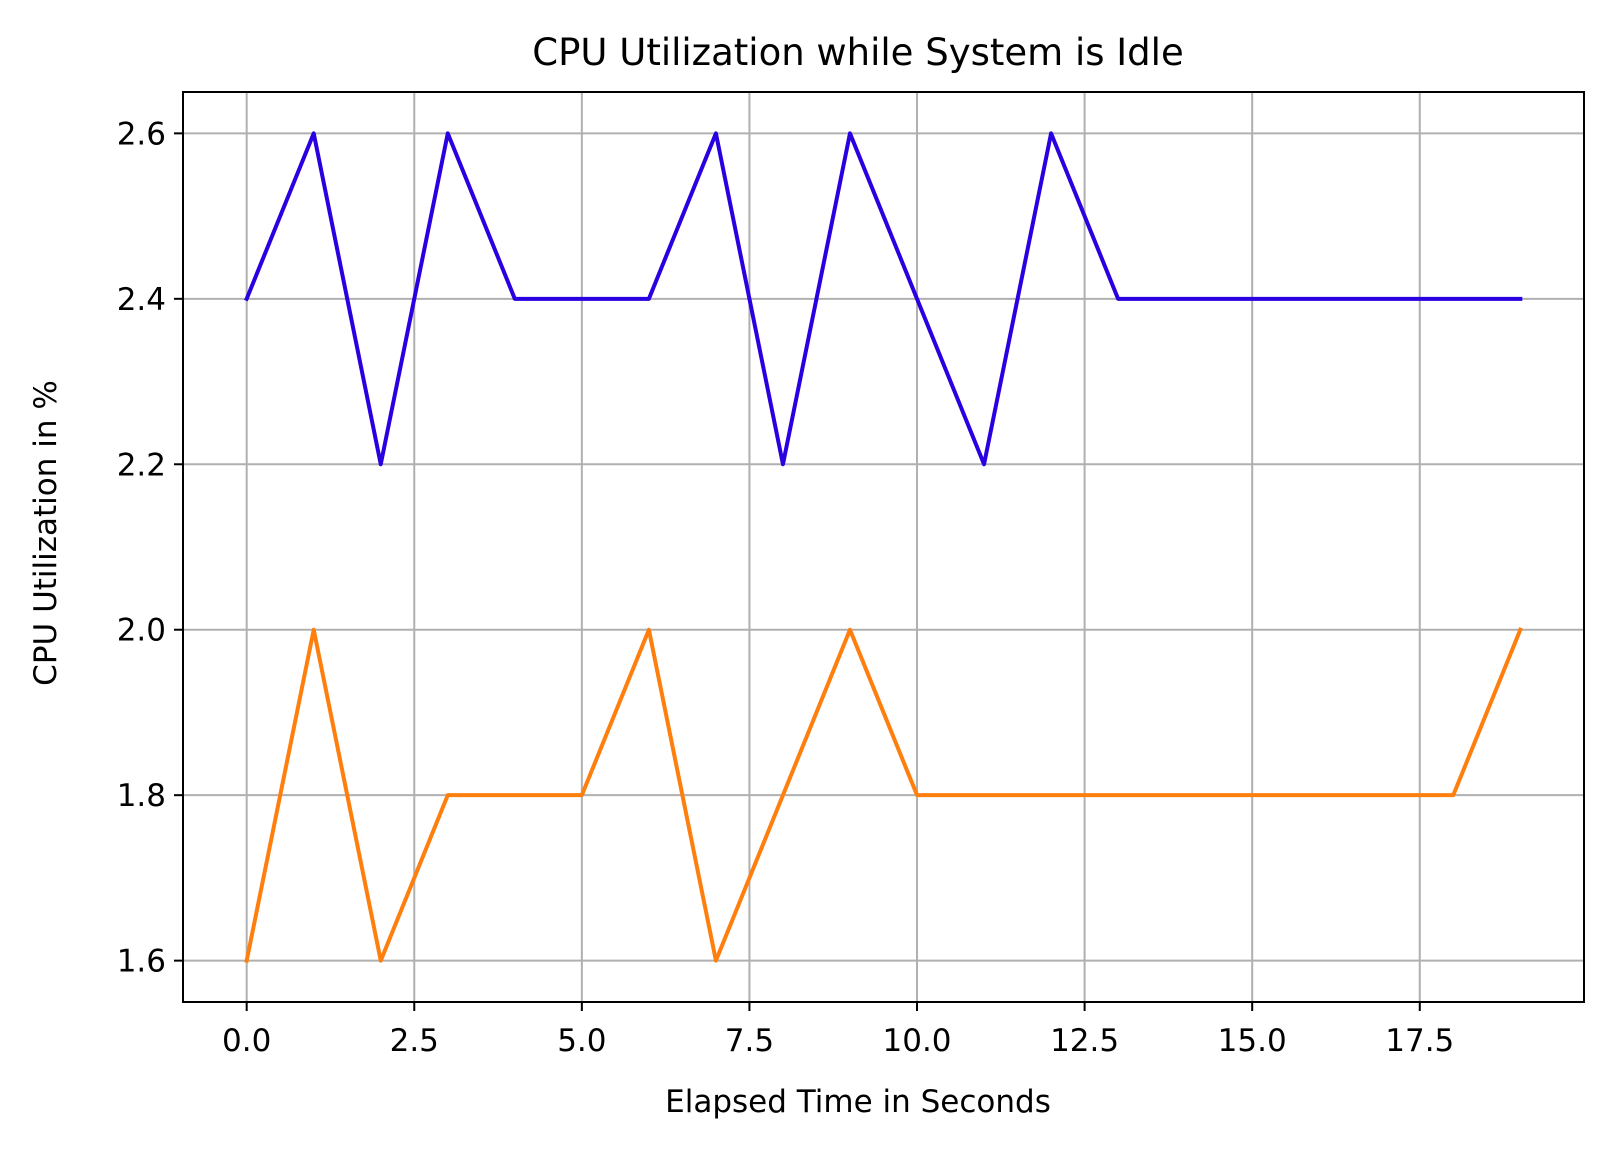 This screenshot has height=1154, width=1607. I want to click on y-tick-label: 1.6, so click(141, 962).